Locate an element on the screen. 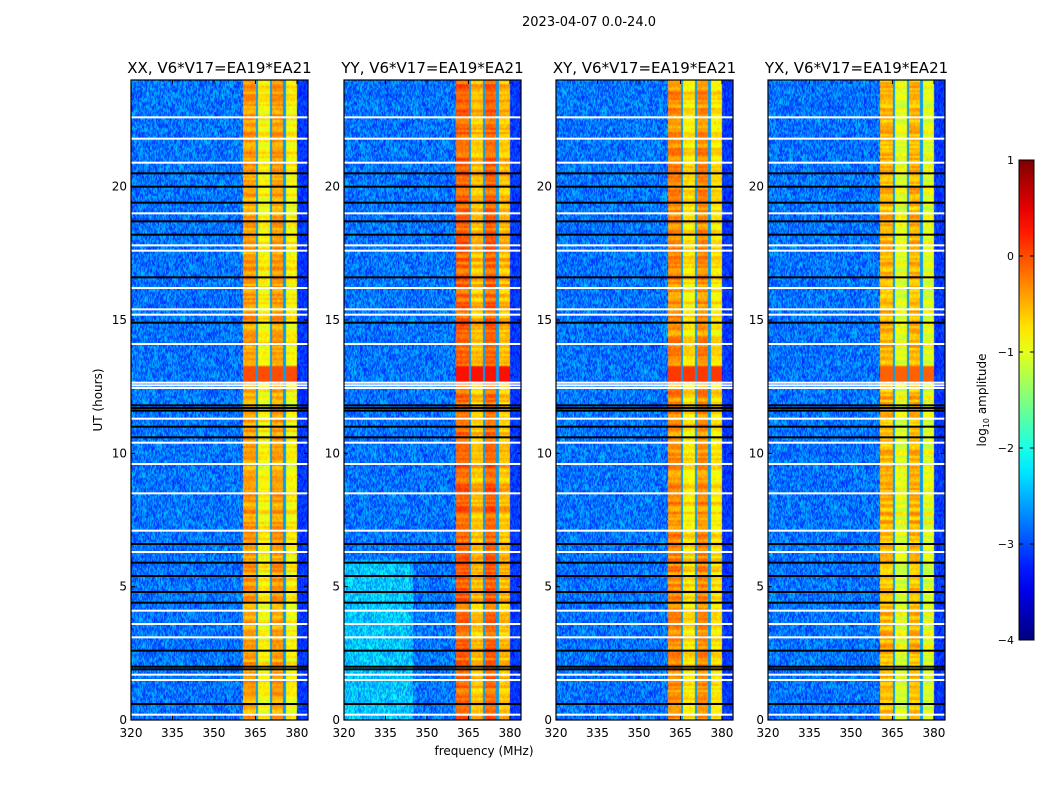 This screenshot has height=804, width=1050. x-tick-label: 320 is located at coordinates (131, 733).